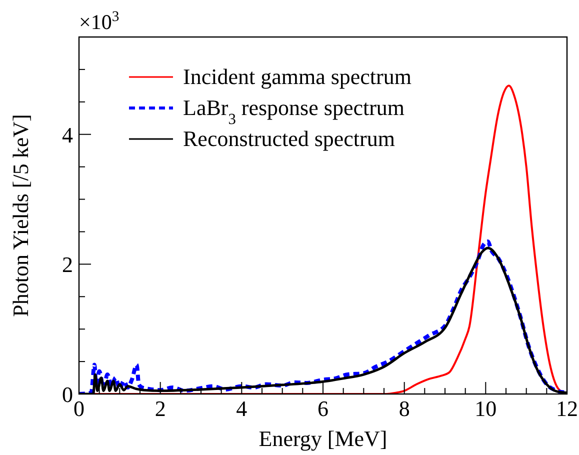 The image size is (579, 455). Describe the element at coordinates (160, 408) in the screenshot. I see `x-tick-label: 2` at that location.